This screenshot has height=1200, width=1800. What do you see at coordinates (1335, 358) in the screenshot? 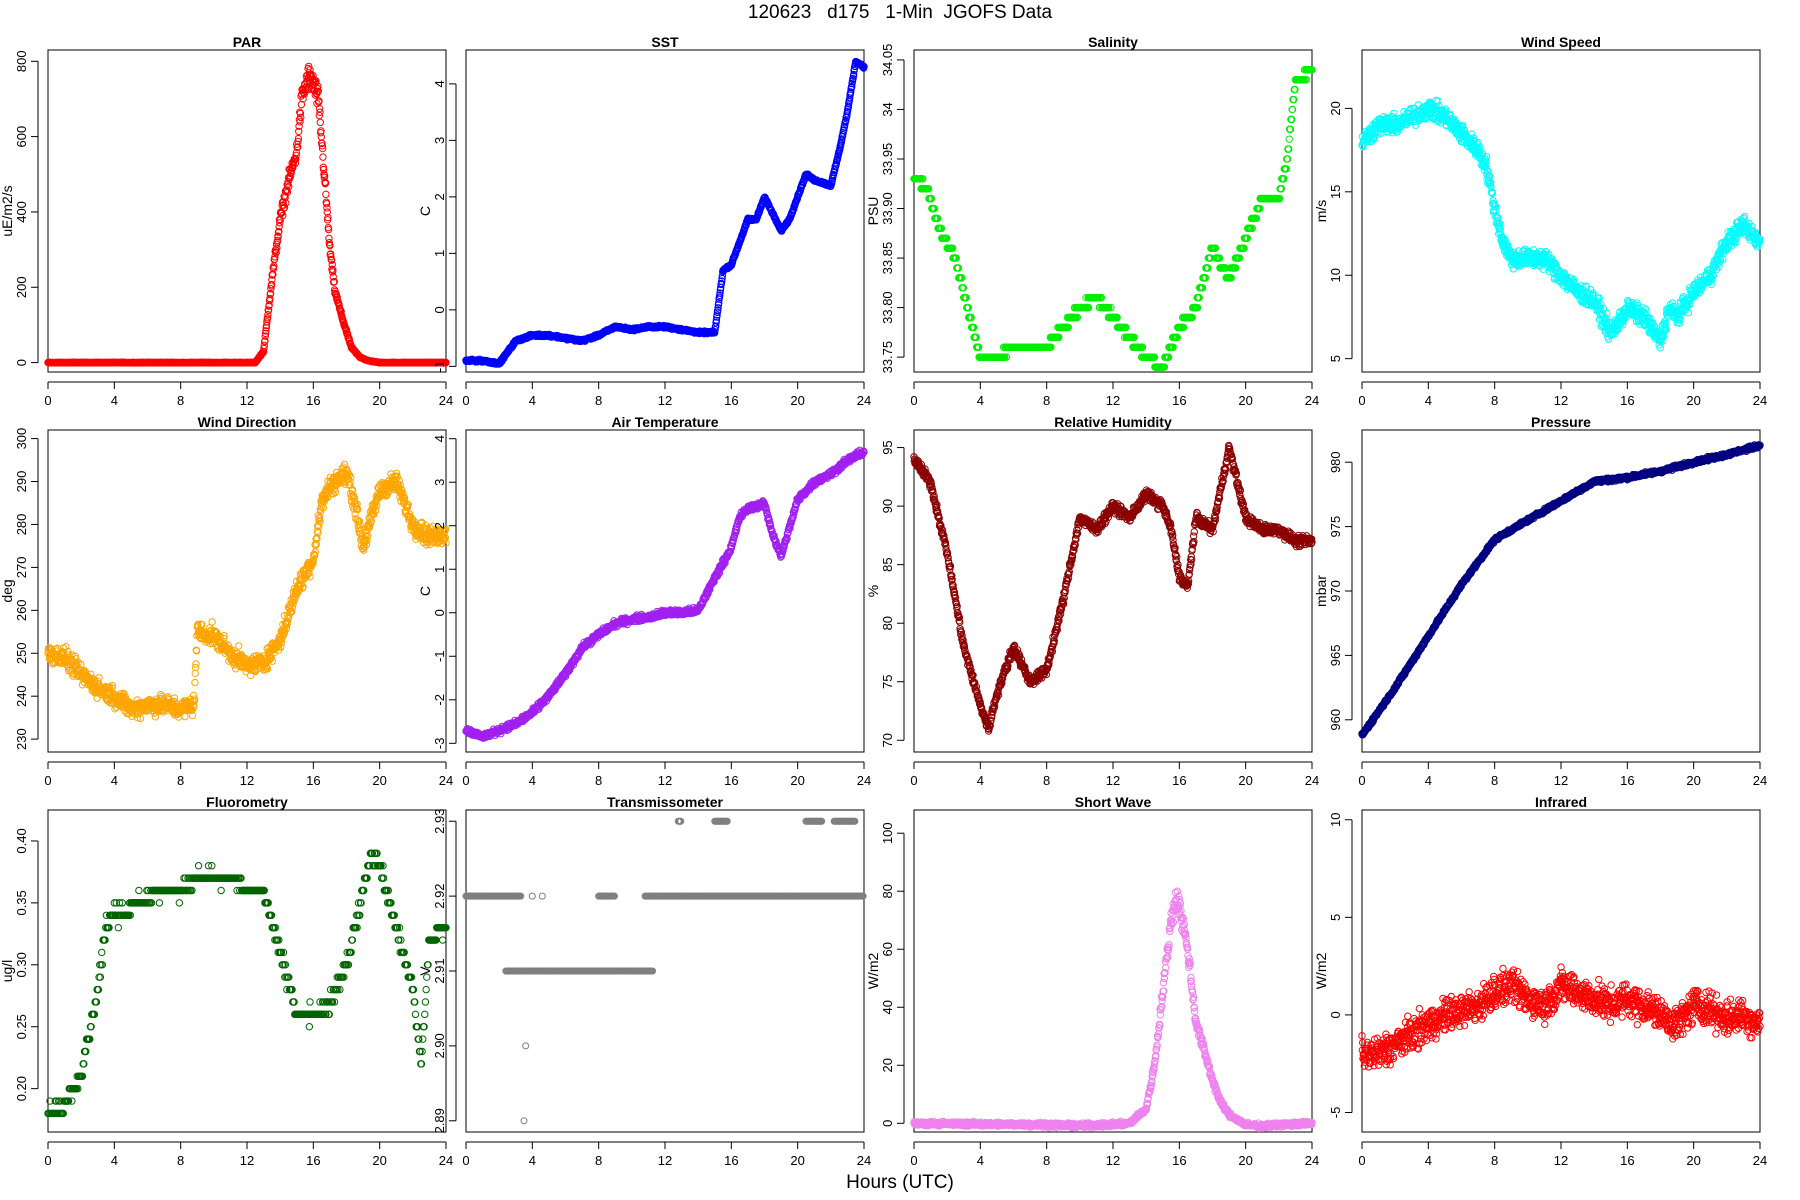
I see `y-tick-label: 5` at bounding box center [1335, 358].